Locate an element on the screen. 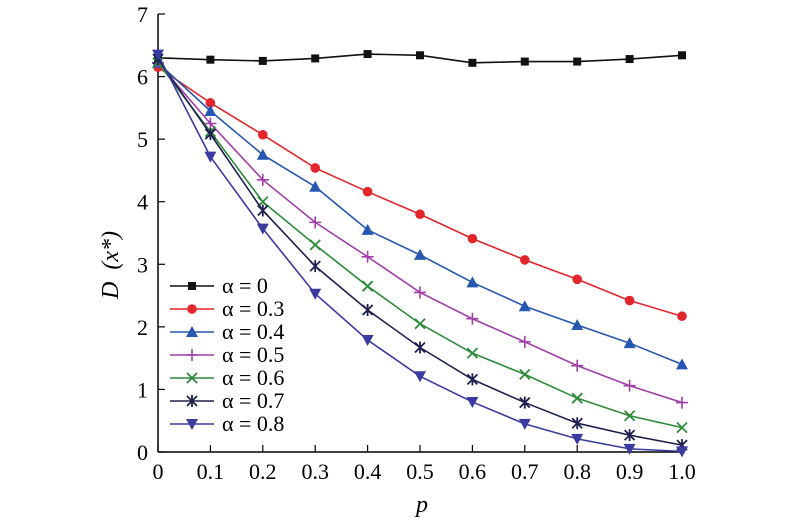 This screenshot has width=800, height=520. legend-item: α = 0.7 is located at coordinates (227, 400).